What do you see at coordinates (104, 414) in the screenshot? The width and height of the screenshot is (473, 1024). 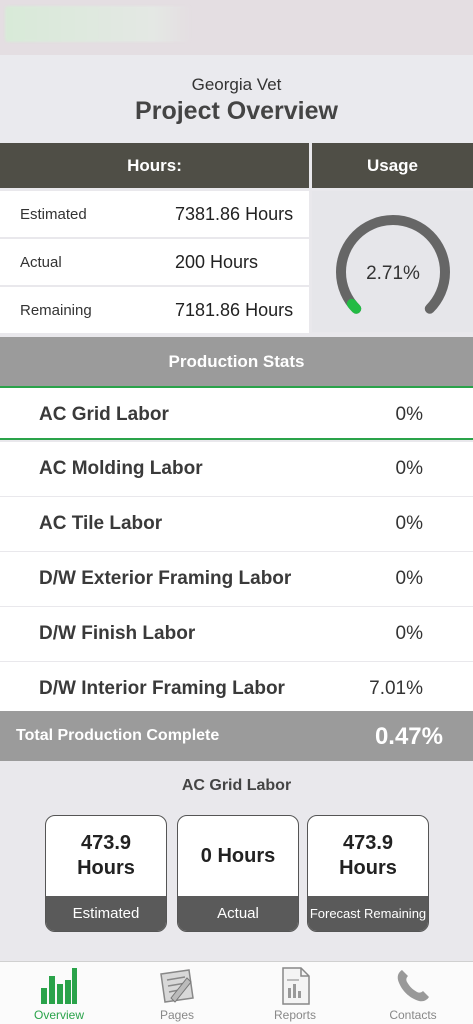 I see `production-name: AC Grid Labor` at bounding box center [104, 414].